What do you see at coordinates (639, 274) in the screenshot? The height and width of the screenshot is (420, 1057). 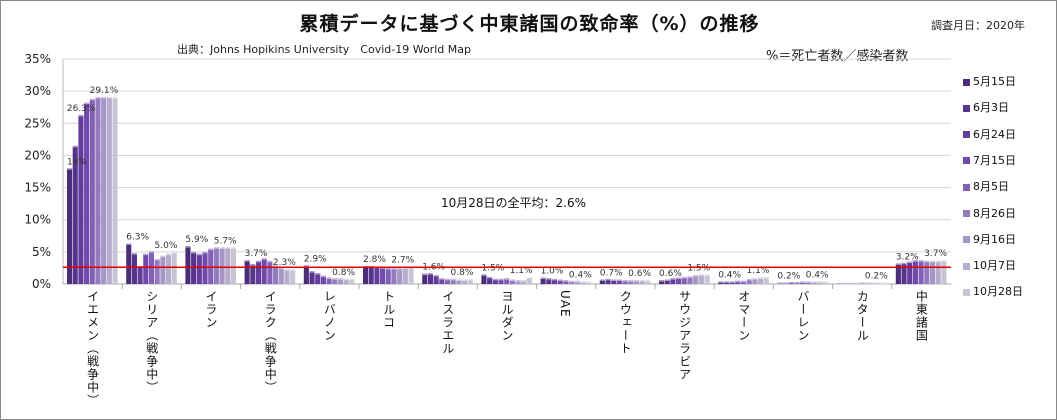 I see `data-label: 0.6%` at bounding box center [639, 274].